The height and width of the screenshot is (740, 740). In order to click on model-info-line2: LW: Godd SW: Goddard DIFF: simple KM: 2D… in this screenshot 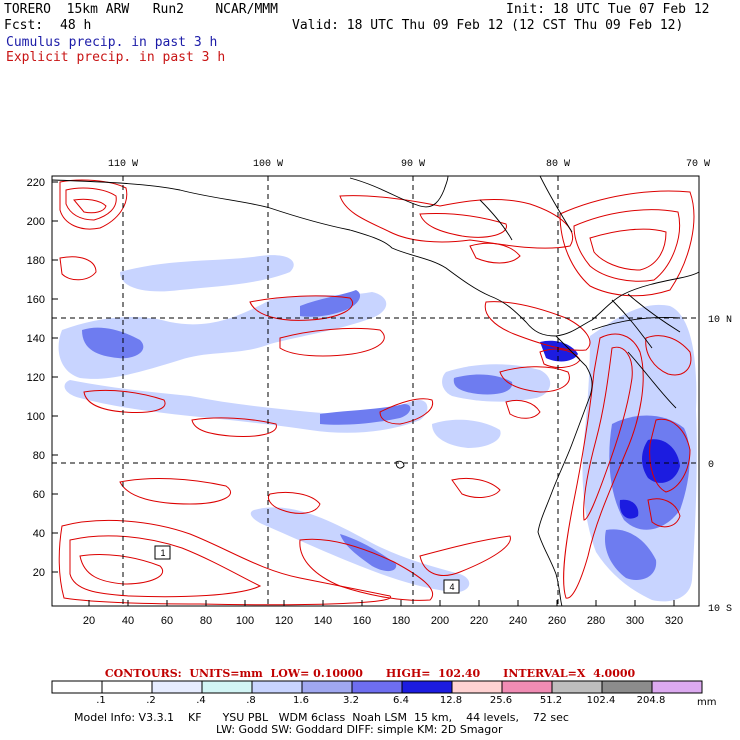, I will do `click(359, 729)`.